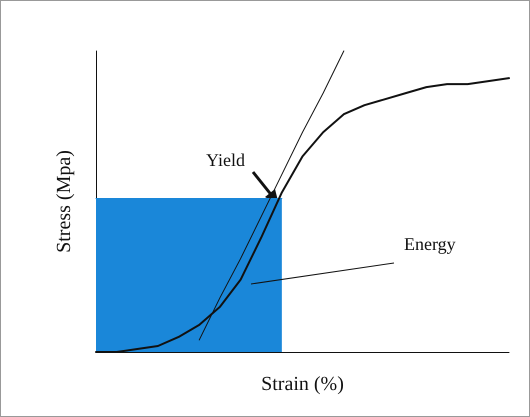 The width and height of the screenshot is (530, 417). Describe the element at coordinates (430, 244) in the screenshot. I see `annotation: Energy` at that location.